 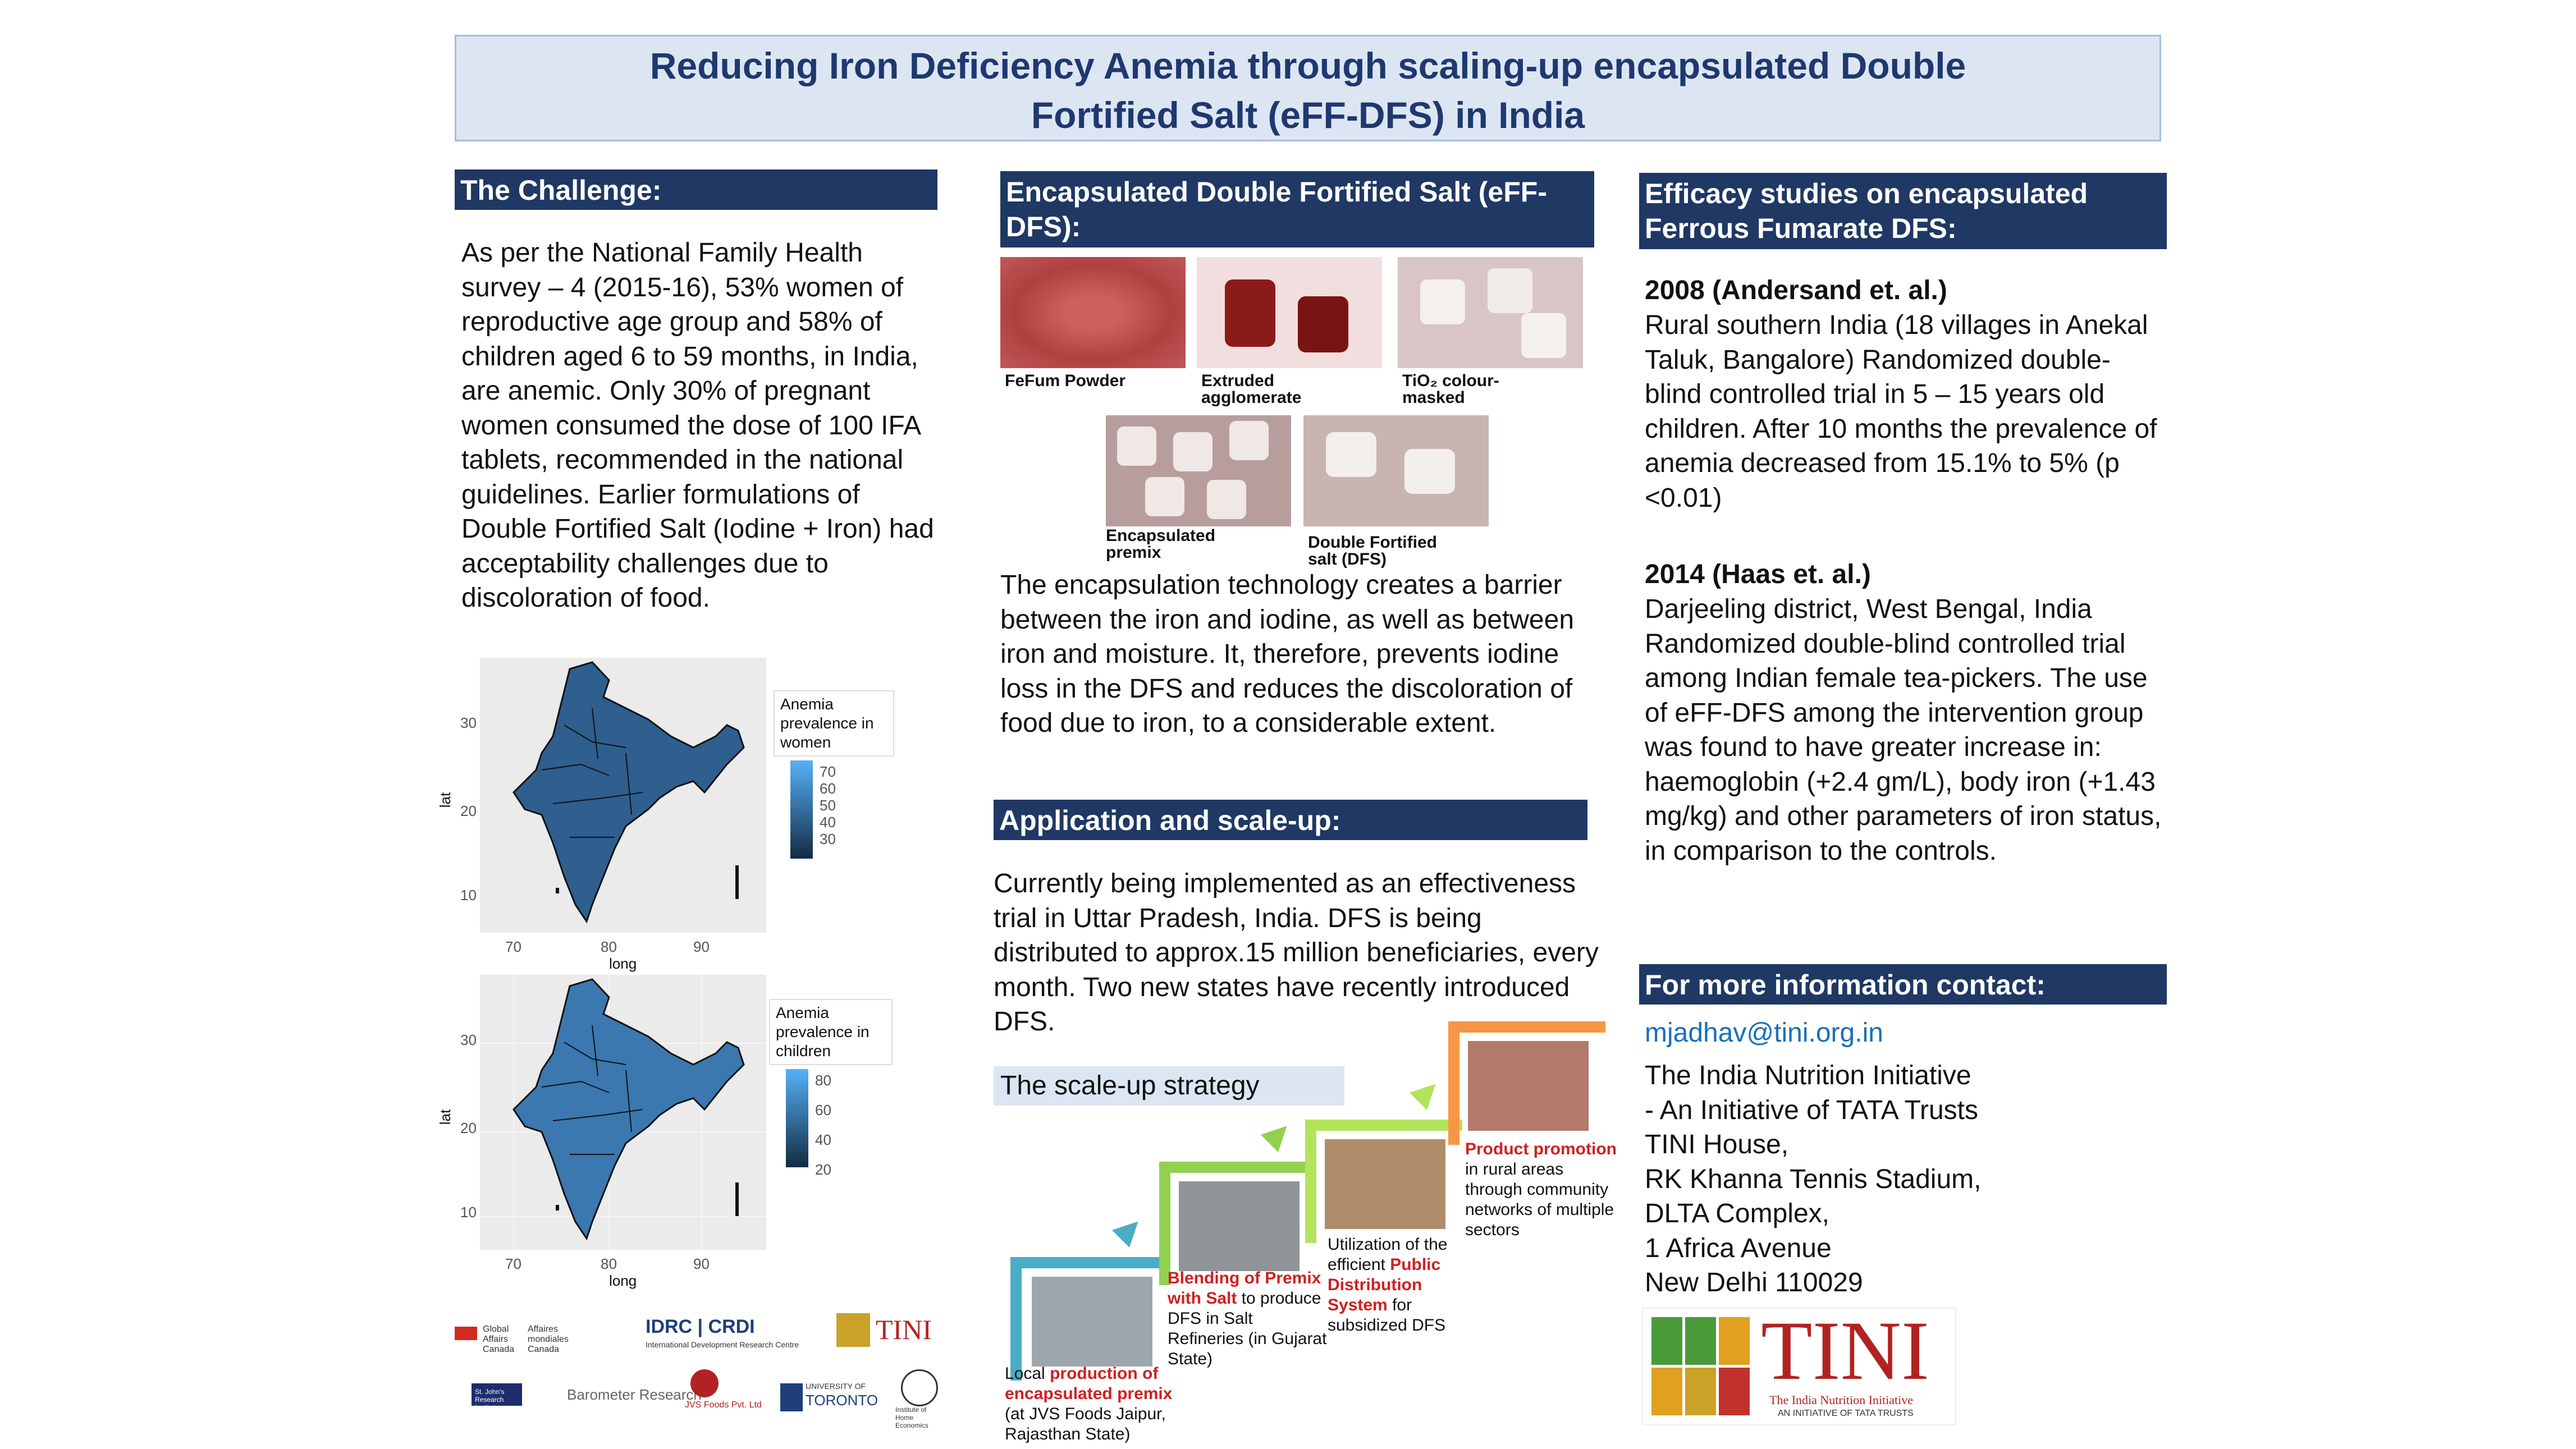 I want to click on address-line: DLTA Complex,, so click(x=1737, y=1213).